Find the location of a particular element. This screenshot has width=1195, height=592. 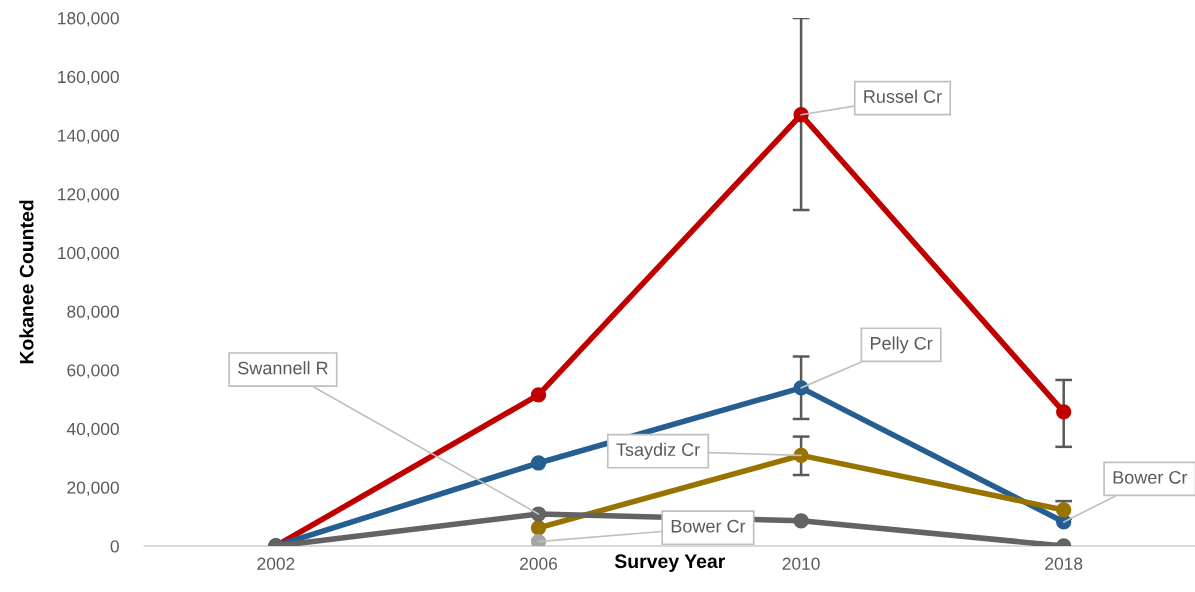

y-tick-label: 60,000 is located at coordinates (93, 371).